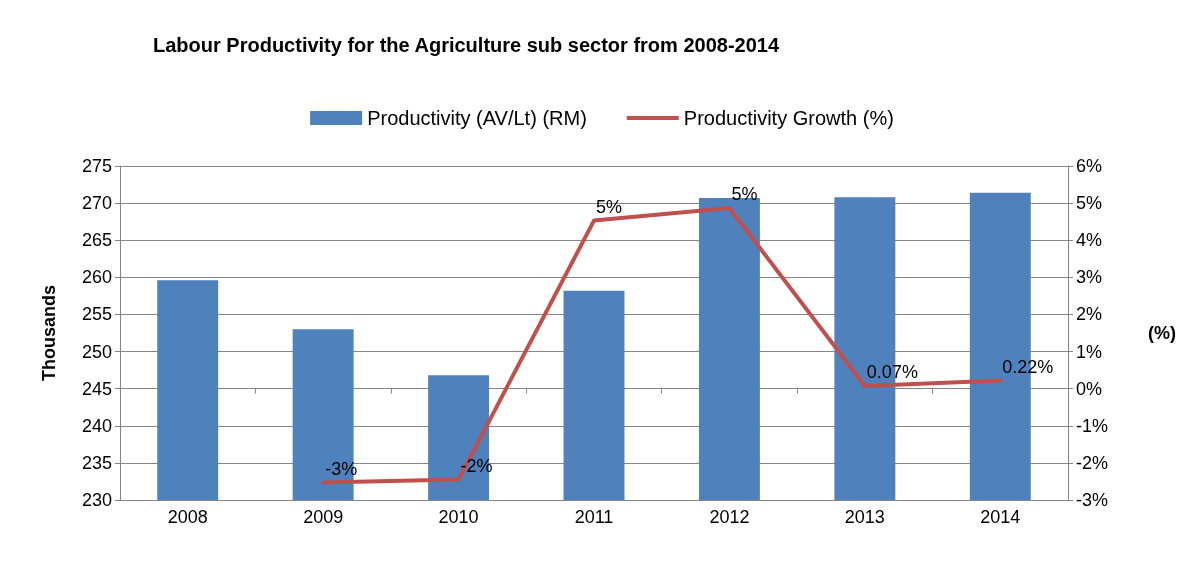  I want to click on y-tick-label: 265, so click(96, 240).